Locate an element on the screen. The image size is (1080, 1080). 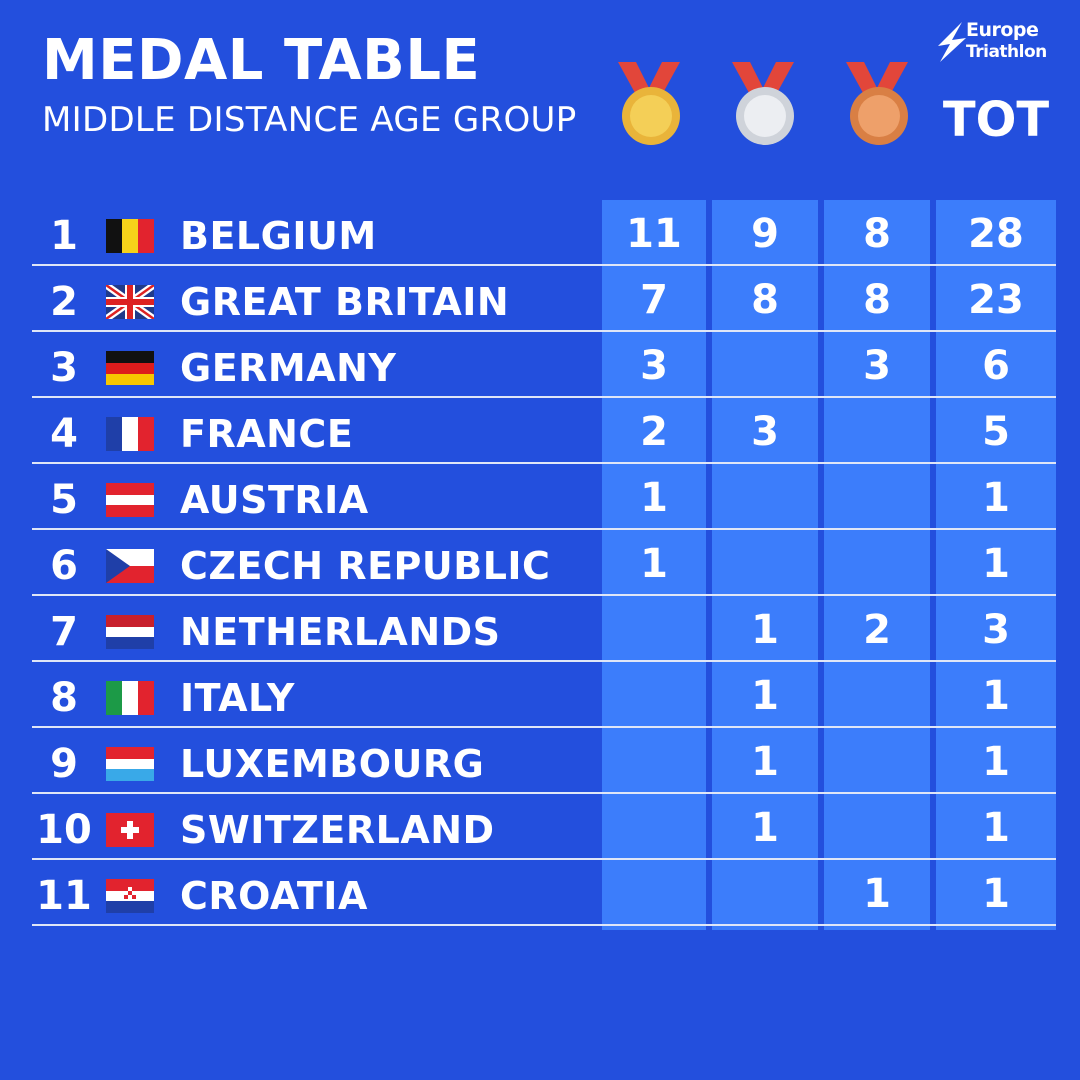
switzerland-flag-icon is located at coordinates (130, 830).